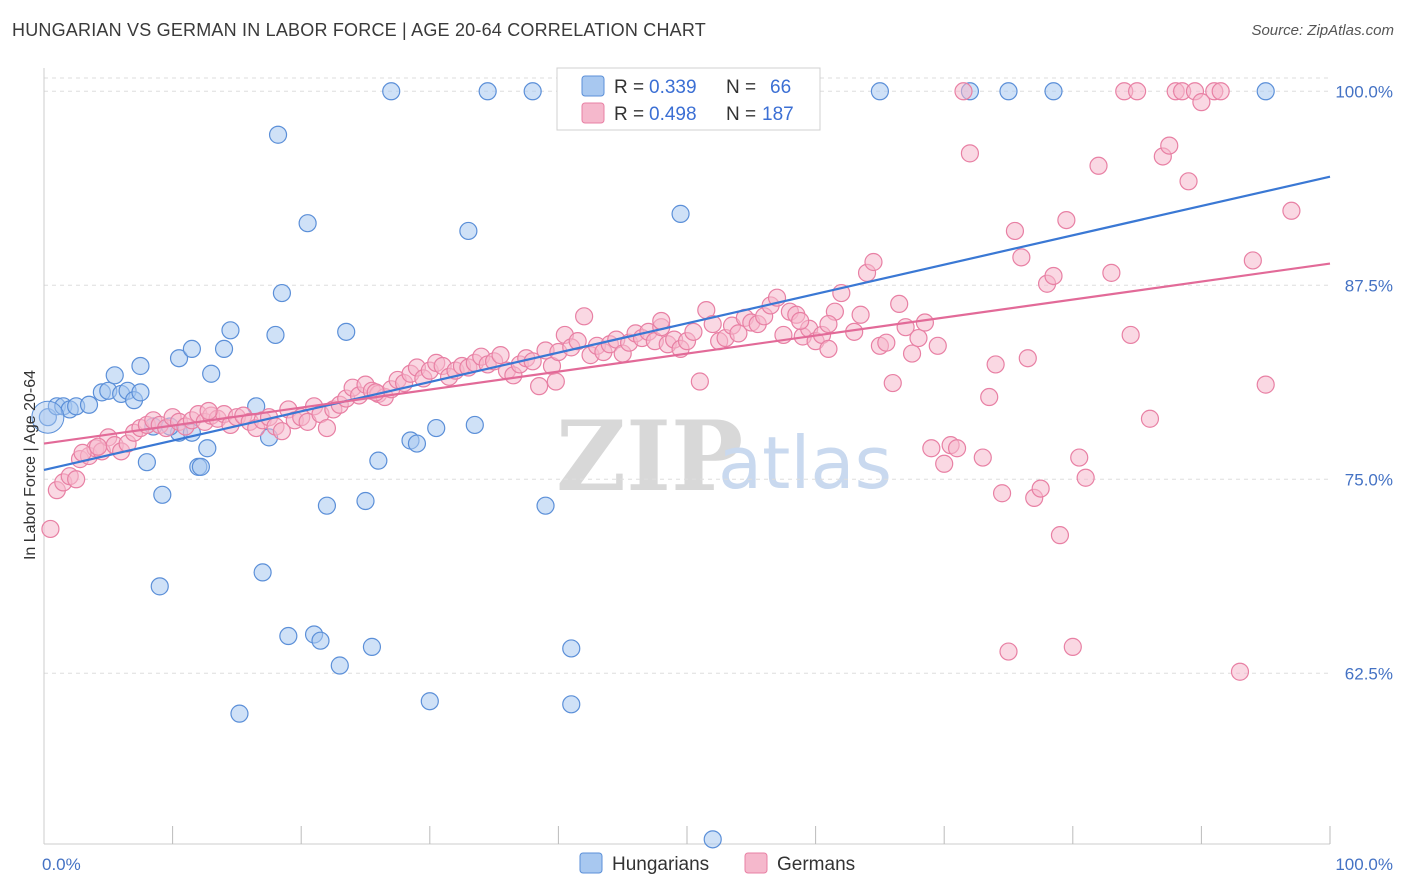  What do you see at coordinates (780, 87) in the screenshot?
I see `legend-n-value-hungarians: 66` at bounding box center [780, 87].